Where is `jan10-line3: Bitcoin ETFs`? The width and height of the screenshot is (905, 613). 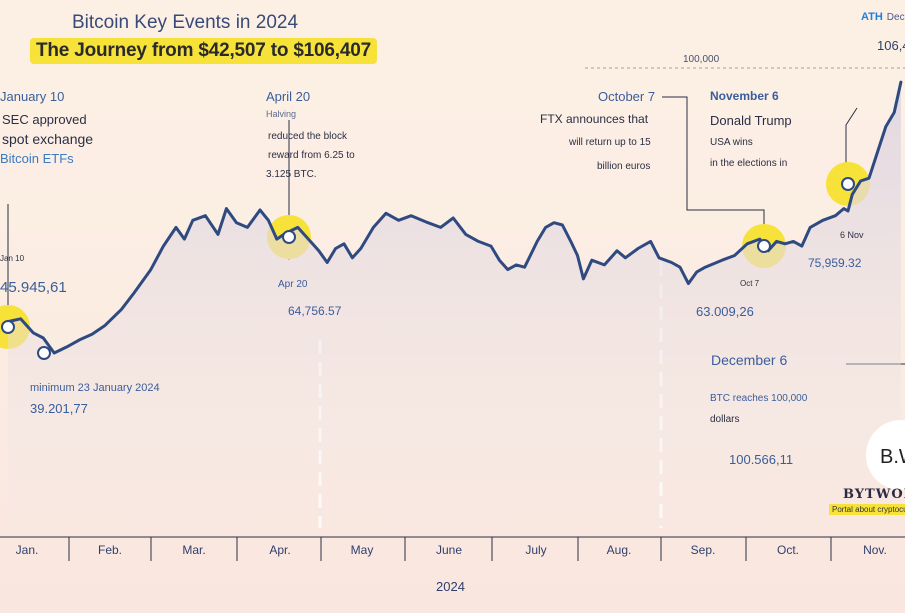
jan10-line3: Bitcoin ETFs is located at coordinates (37, 158).